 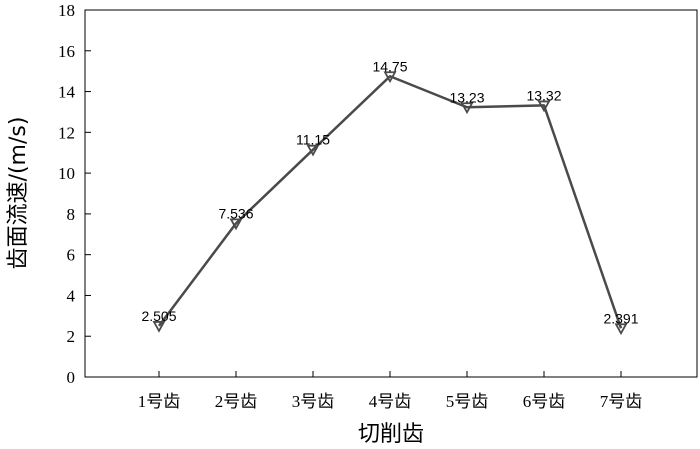 I want to click on y-tick-label: 6, so click(x=71, y=255).